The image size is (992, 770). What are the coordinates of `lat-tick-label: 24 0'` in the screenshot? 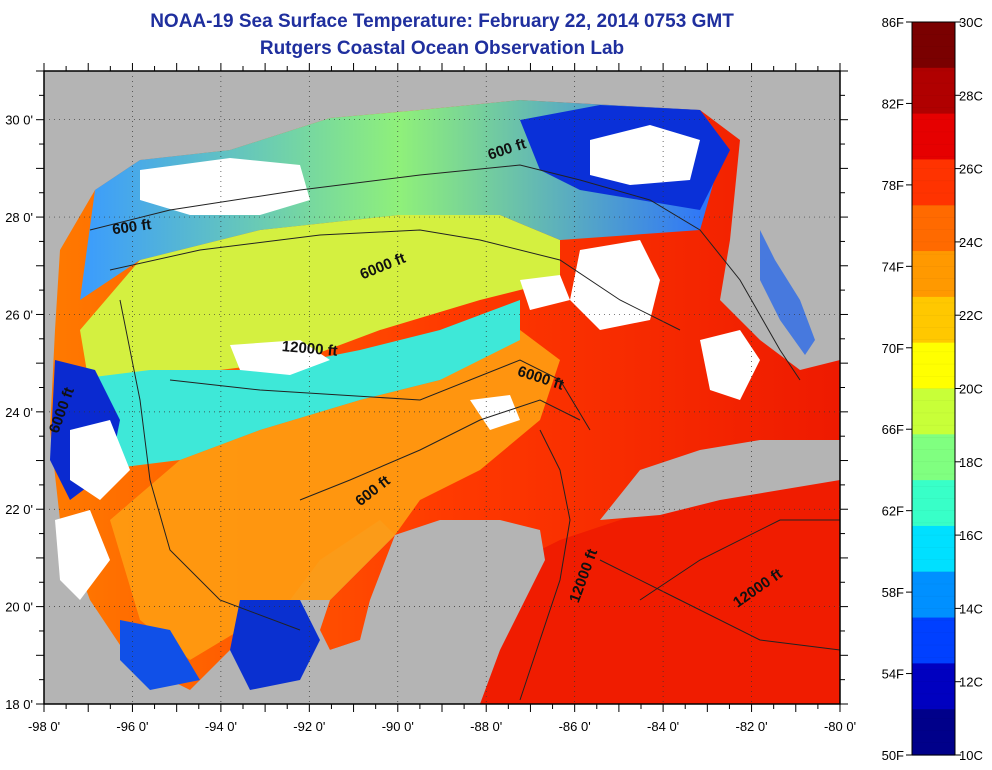 It's located at (19, 412).